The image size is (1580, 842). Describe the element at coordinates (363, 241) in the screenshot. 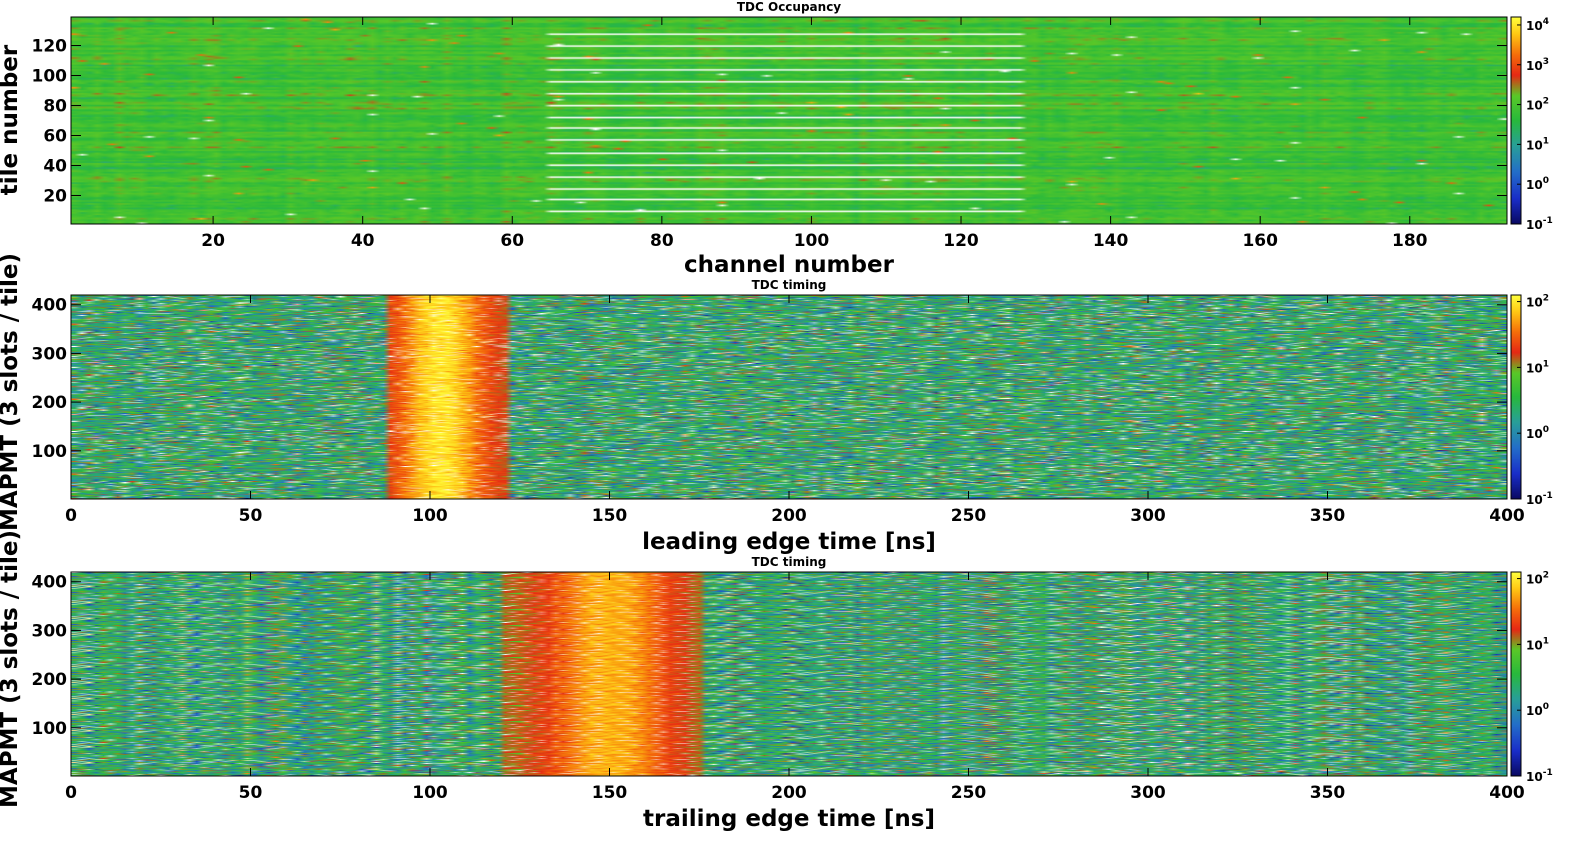

I see `x-tick-label: 40` at that location.